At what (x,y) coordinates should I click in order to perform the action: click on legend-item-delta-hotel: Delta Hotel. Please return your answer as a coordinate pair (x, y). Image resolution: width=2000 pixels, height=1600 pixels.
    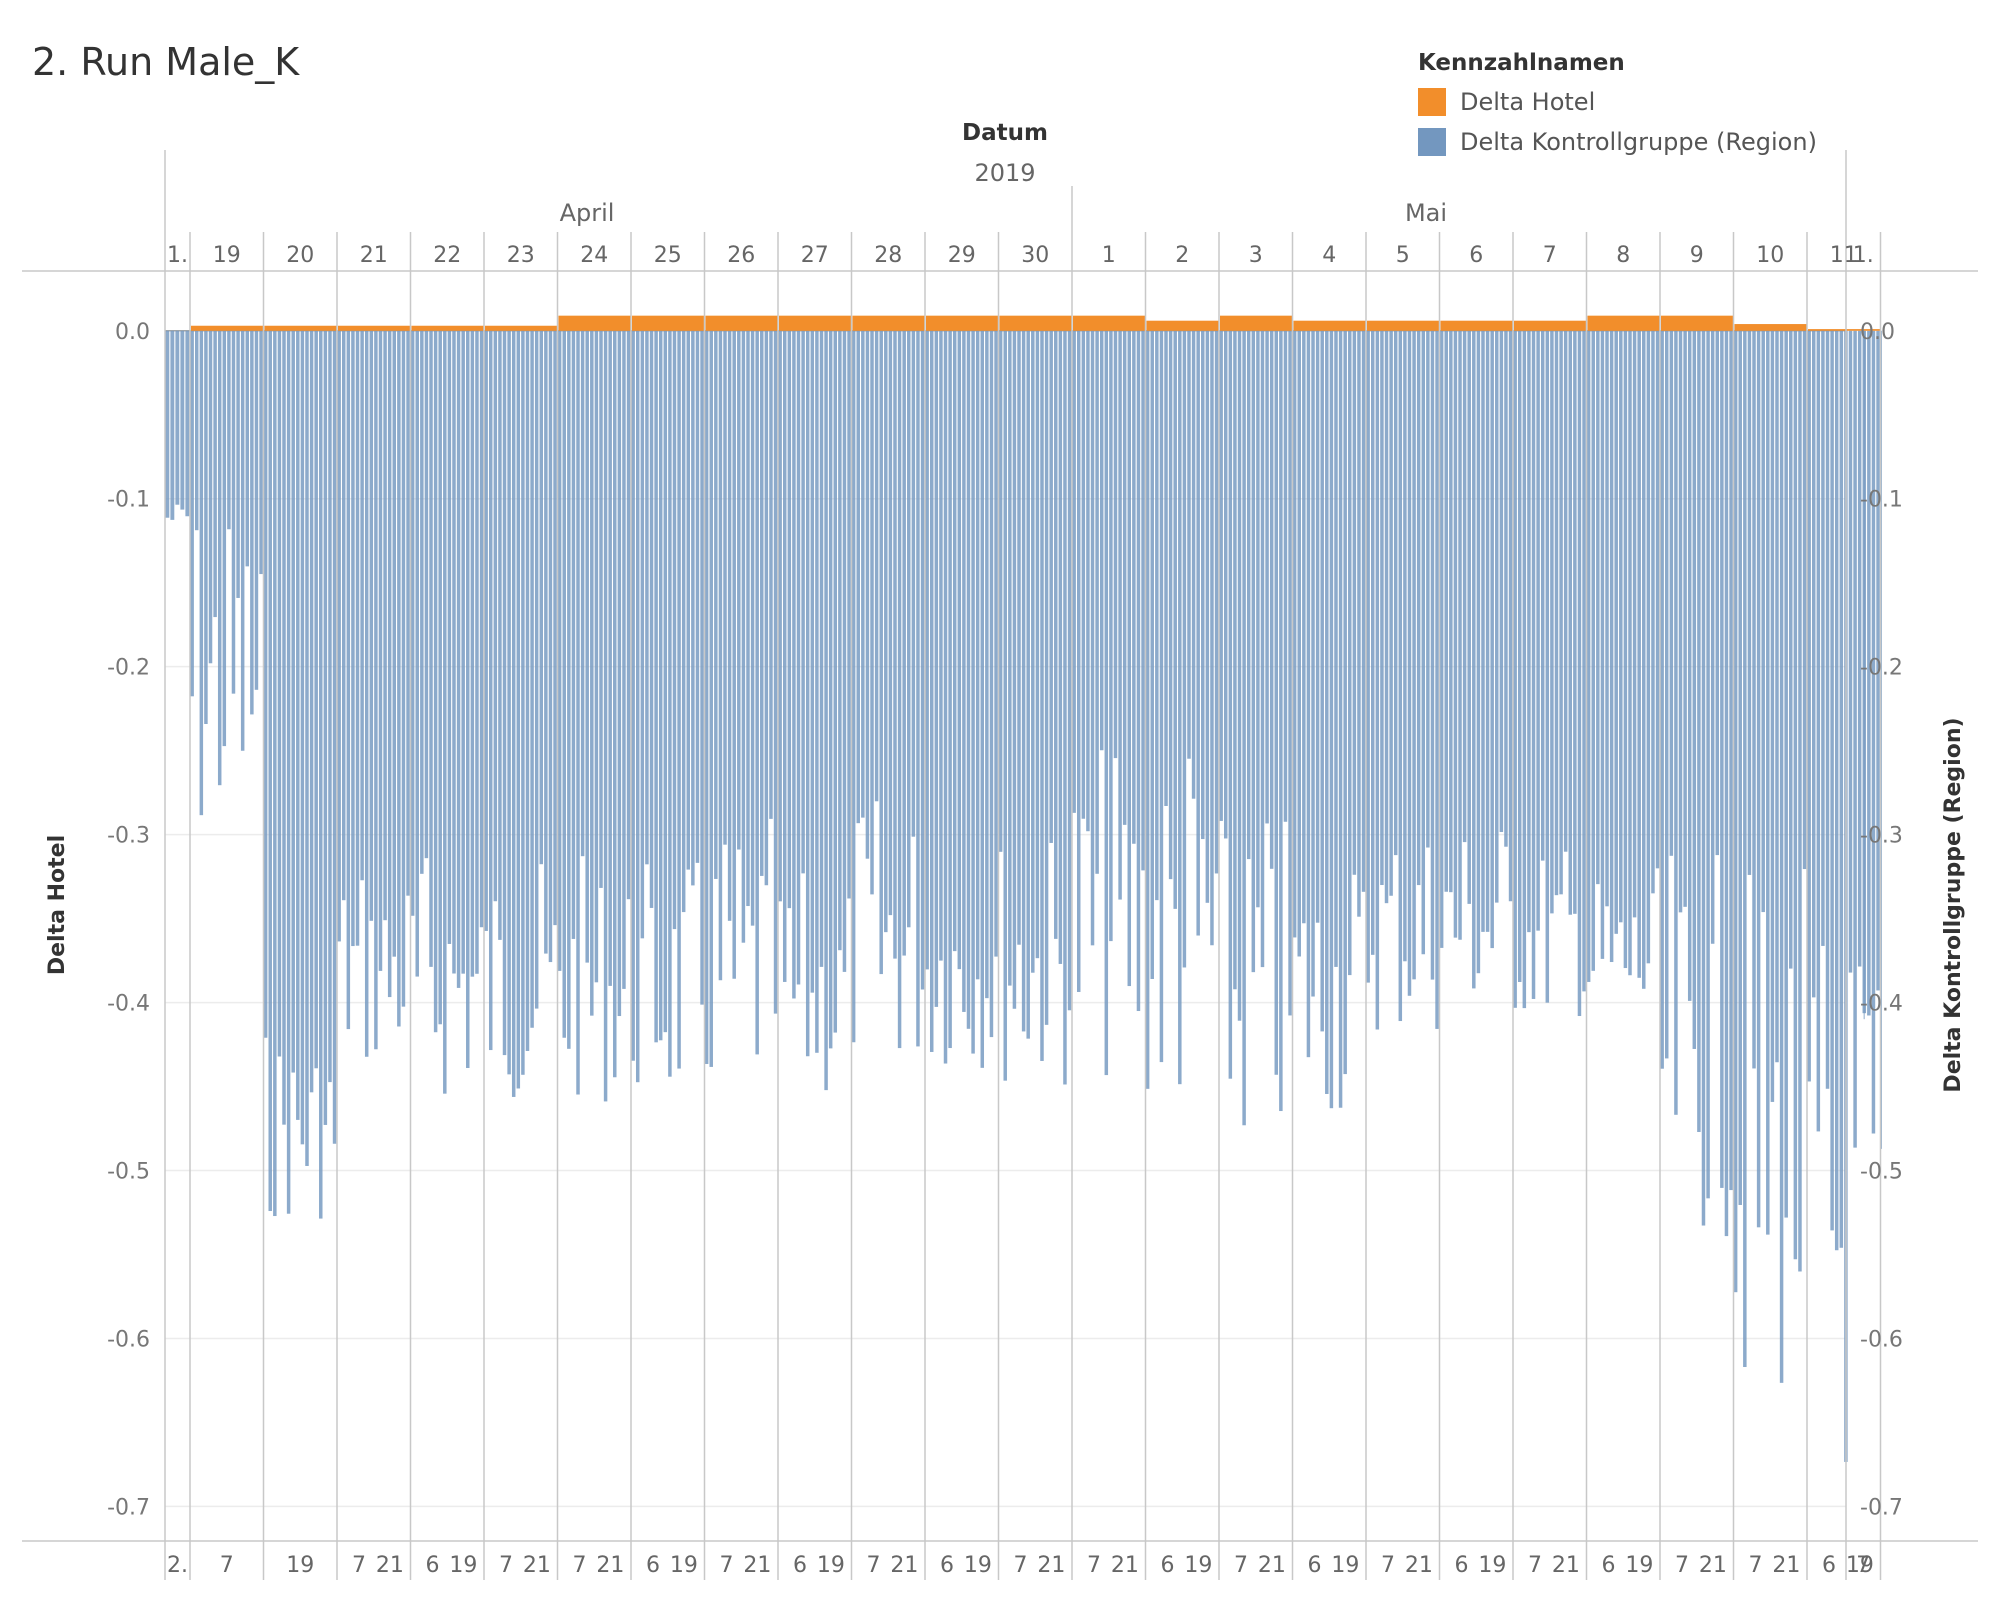
    Looking at the image, I should click on (1617, 102).